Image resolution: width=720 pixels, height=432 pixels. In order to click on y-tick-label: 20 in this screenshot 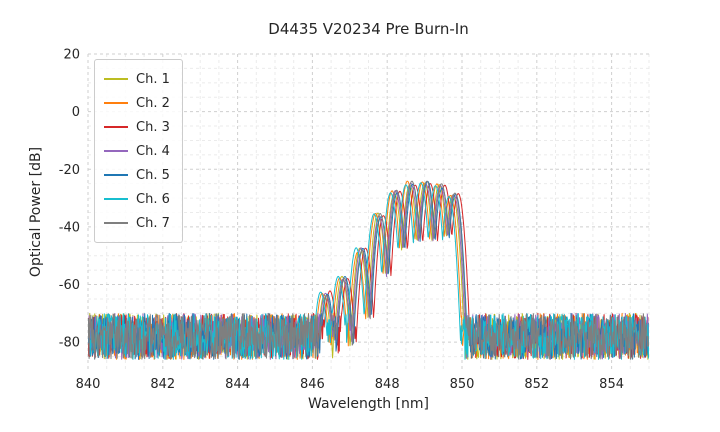, I will do `click(71, 55)`.